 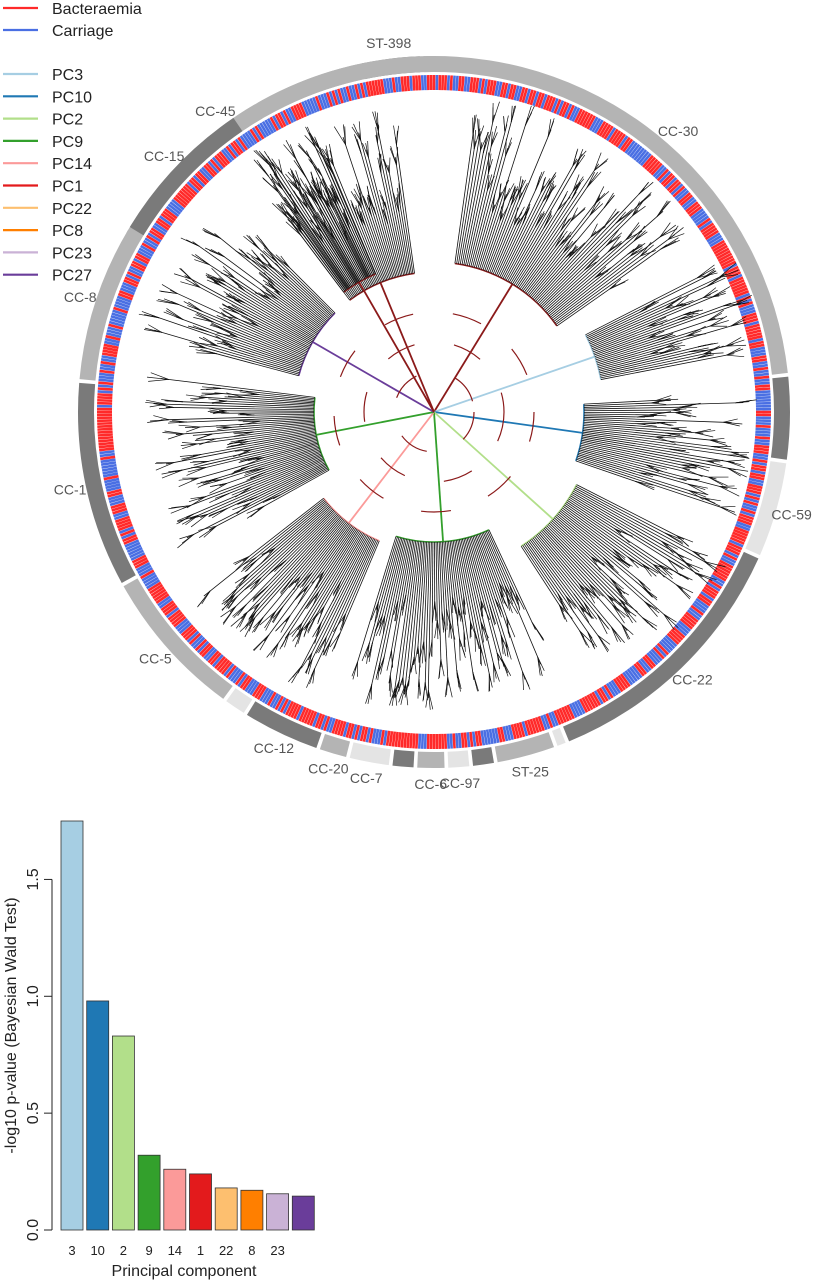 What do you see at coordinates (692, 680) in the screenshot?
I see `clade-label-cc-22: CC-22` at bounding box center [692, 680].